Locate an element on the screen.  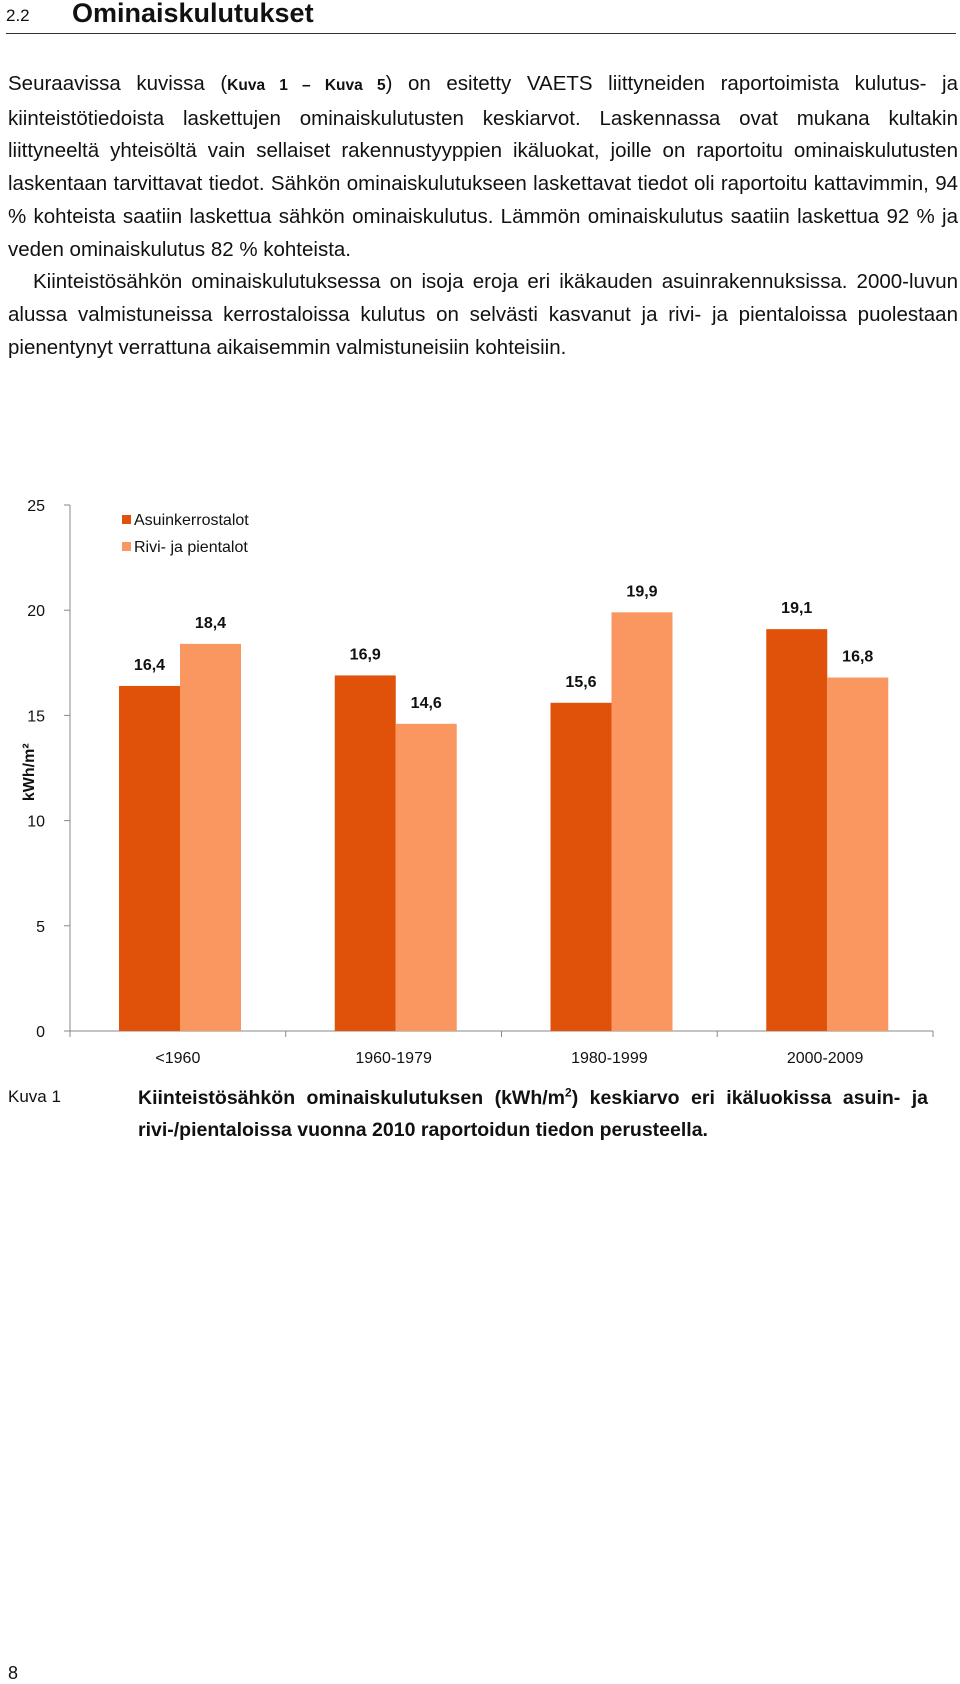
y-tick-label: 25 is located at coordinates (36, 506).